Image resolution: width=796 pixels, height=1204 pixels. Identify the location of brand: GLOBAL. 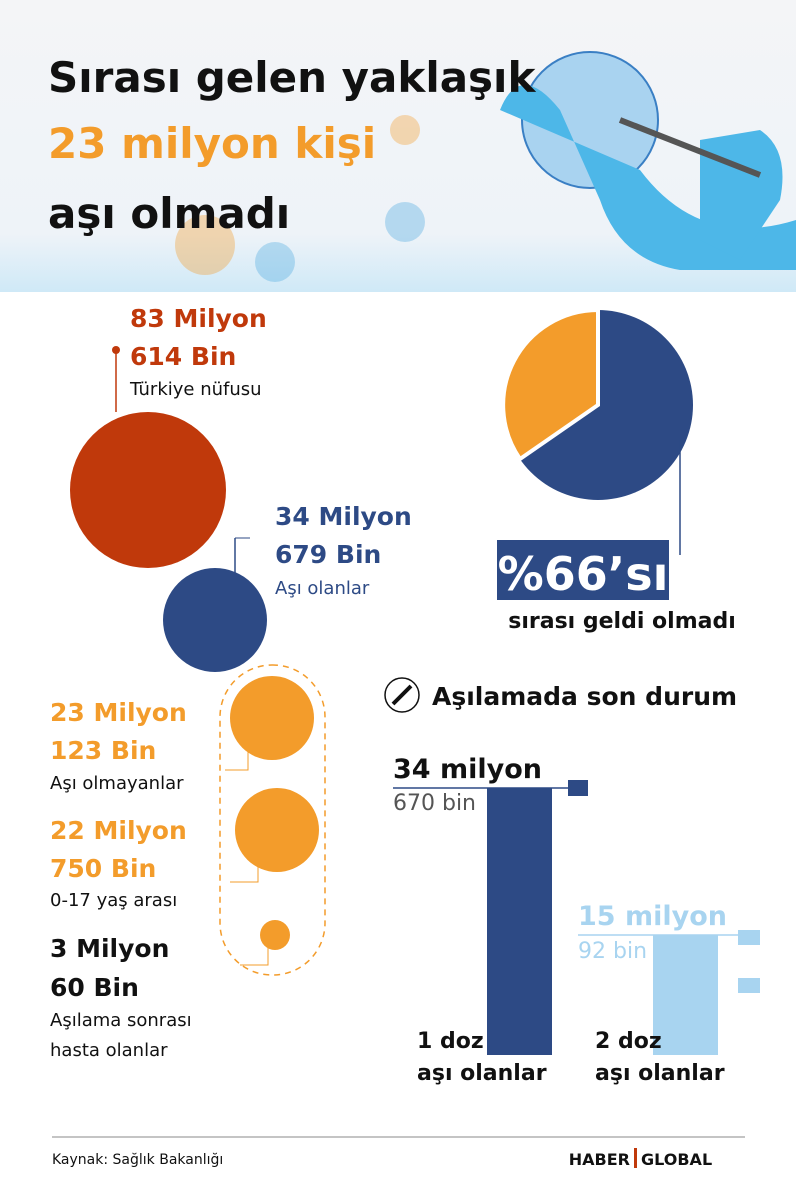
(676, 1159).